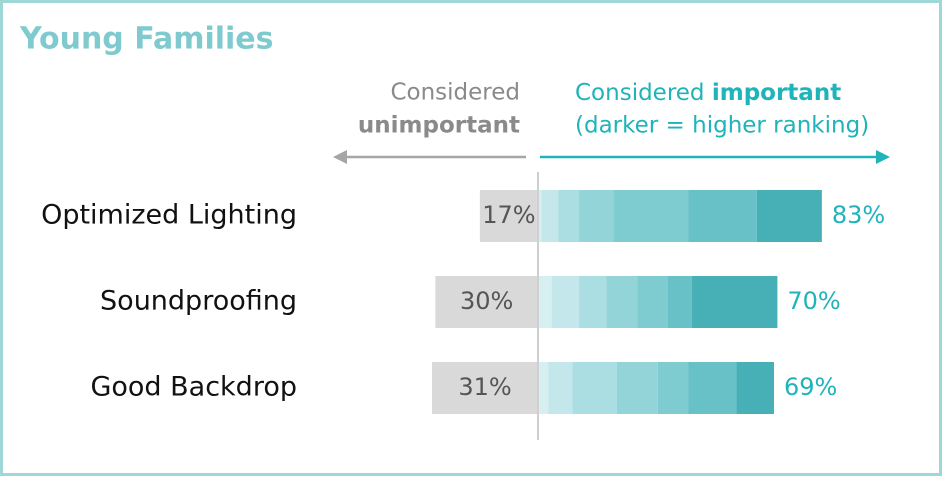 This screenshot has width=942, height=480. I want to click on value-label-important: 69%, so click(810, 387).